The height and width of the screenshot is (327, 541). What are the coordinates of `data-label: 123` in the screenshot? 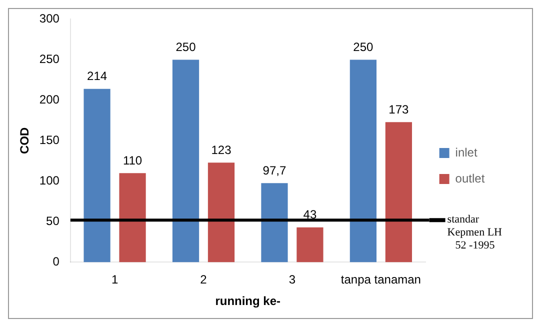 It's located at (221, 149).